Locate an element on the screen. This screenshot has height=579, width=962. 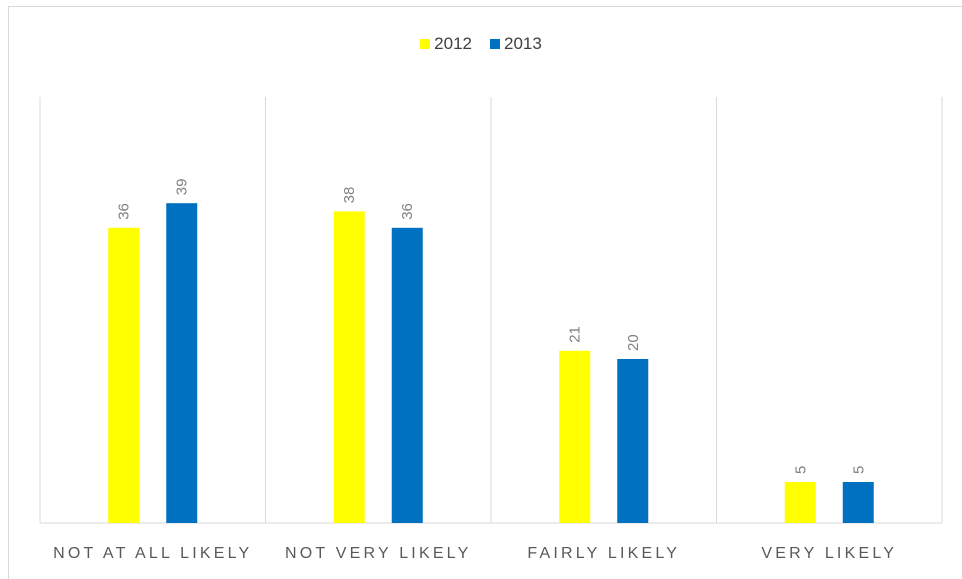
data-label-2013-1: 36 is located at coordinates (407, 211).